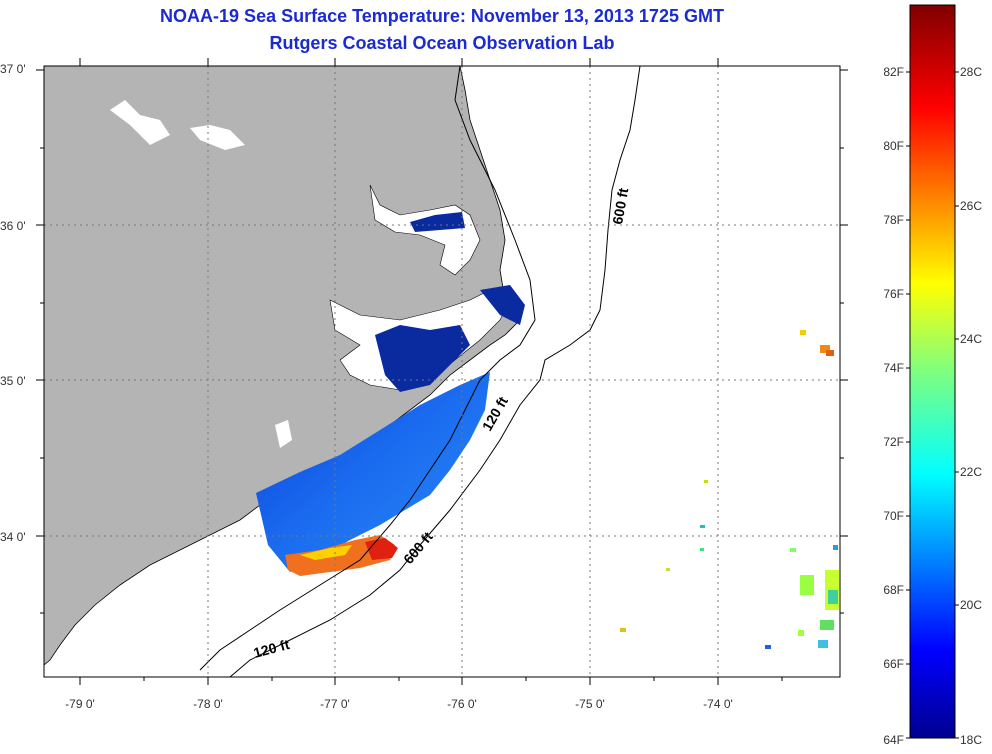 This screenshot has width=992, height=754. Describe the element at coordinates (893, 368) in the screenshot. I see `cb-f-74: 74F` at that location.